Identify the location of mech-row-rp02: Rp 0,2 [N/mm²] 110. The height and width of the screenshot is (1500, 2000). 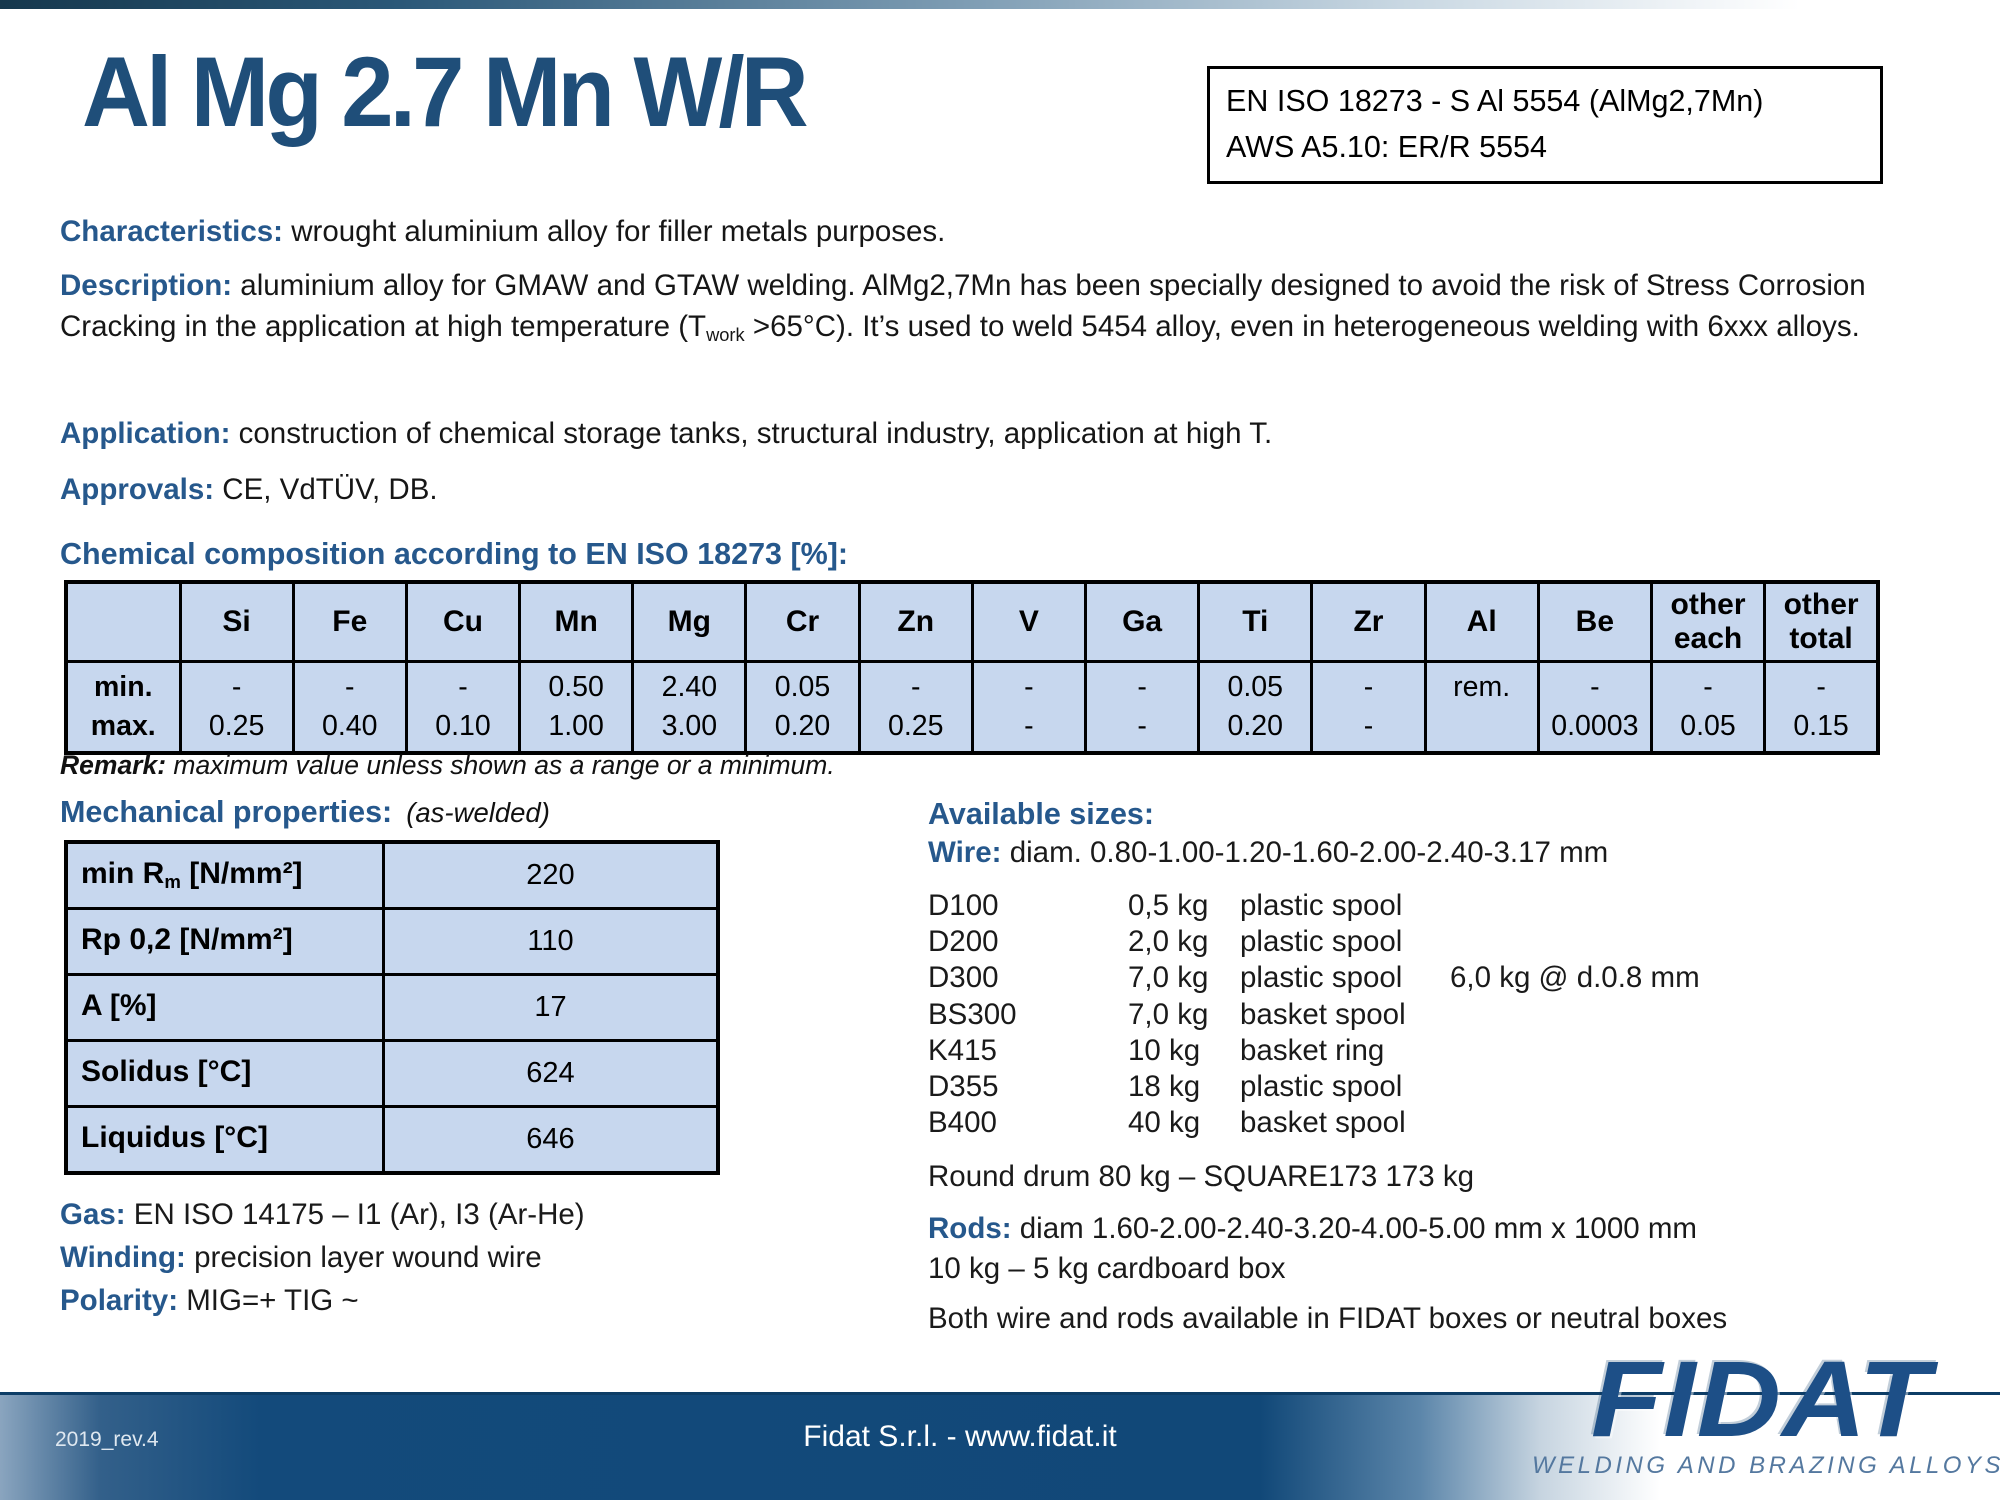
(392, 941).